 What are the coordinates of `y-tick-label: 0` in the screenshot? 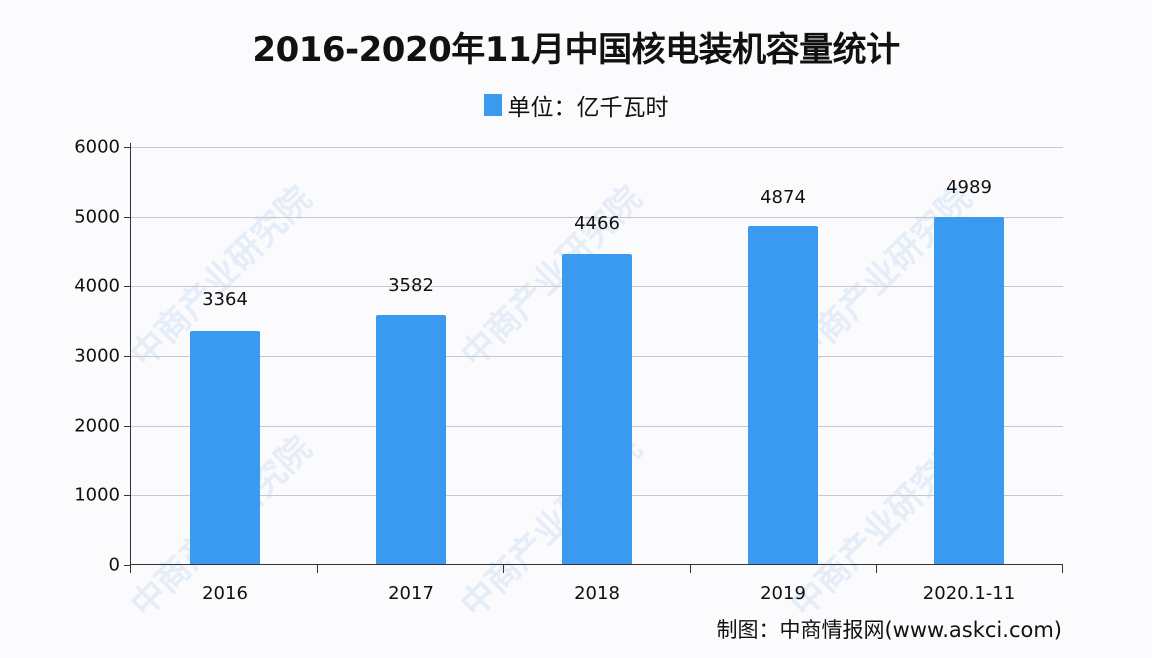 It's located at (114, 565).